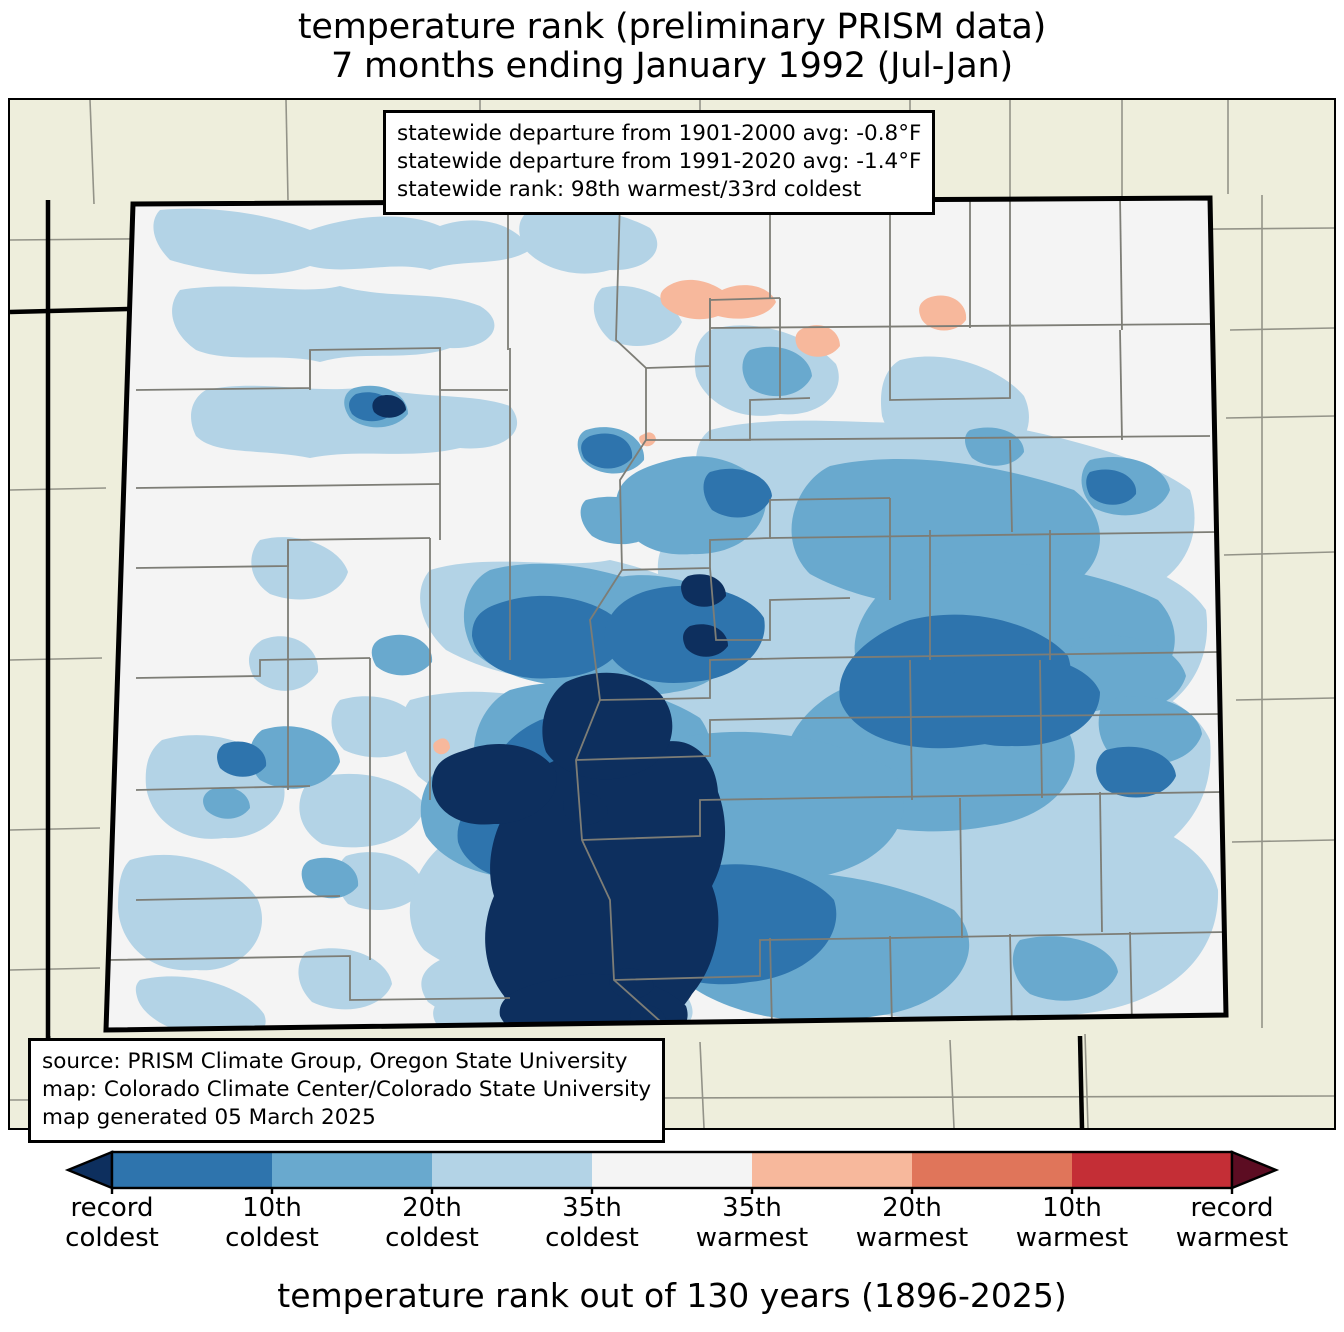 This screenshot has width=1344, height=1332. I want to click on colorbar-label: 35th warmest, so click(752, 1223).